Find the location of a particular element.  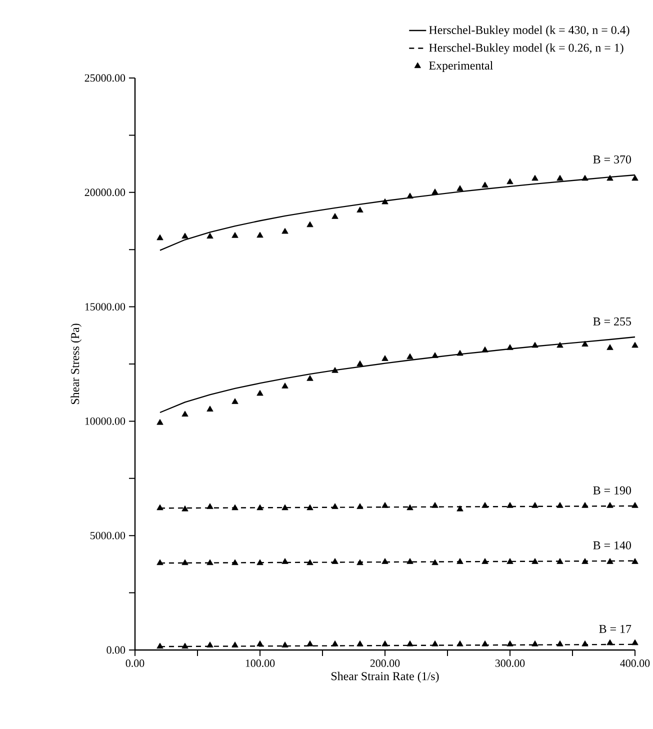

y-tick-label: 15000.00 is located at coordinates (105, 307).